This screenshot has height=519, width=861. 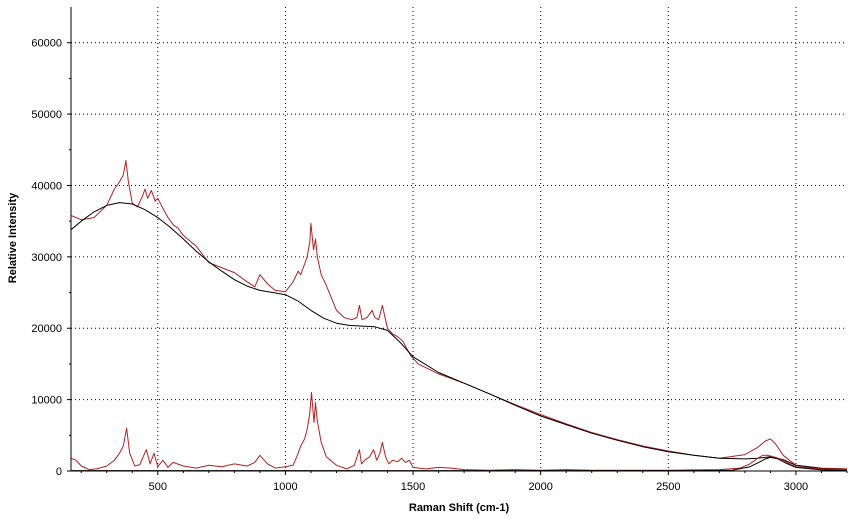 I want to click on x-axis-title: Raman Shift (cm-1), so click(x=459, y=508).